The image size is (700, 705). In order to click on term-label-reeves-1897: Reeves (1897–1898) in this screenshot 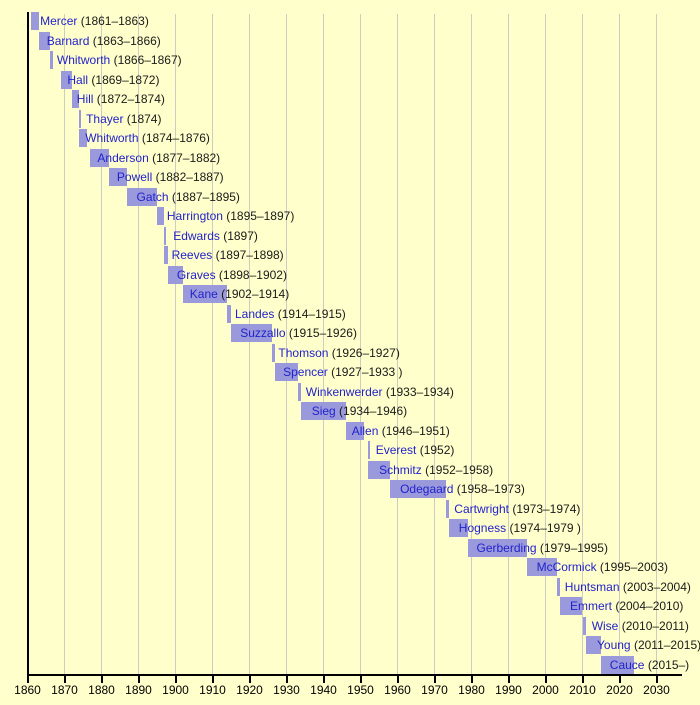, I will do `click(228, 255)`.